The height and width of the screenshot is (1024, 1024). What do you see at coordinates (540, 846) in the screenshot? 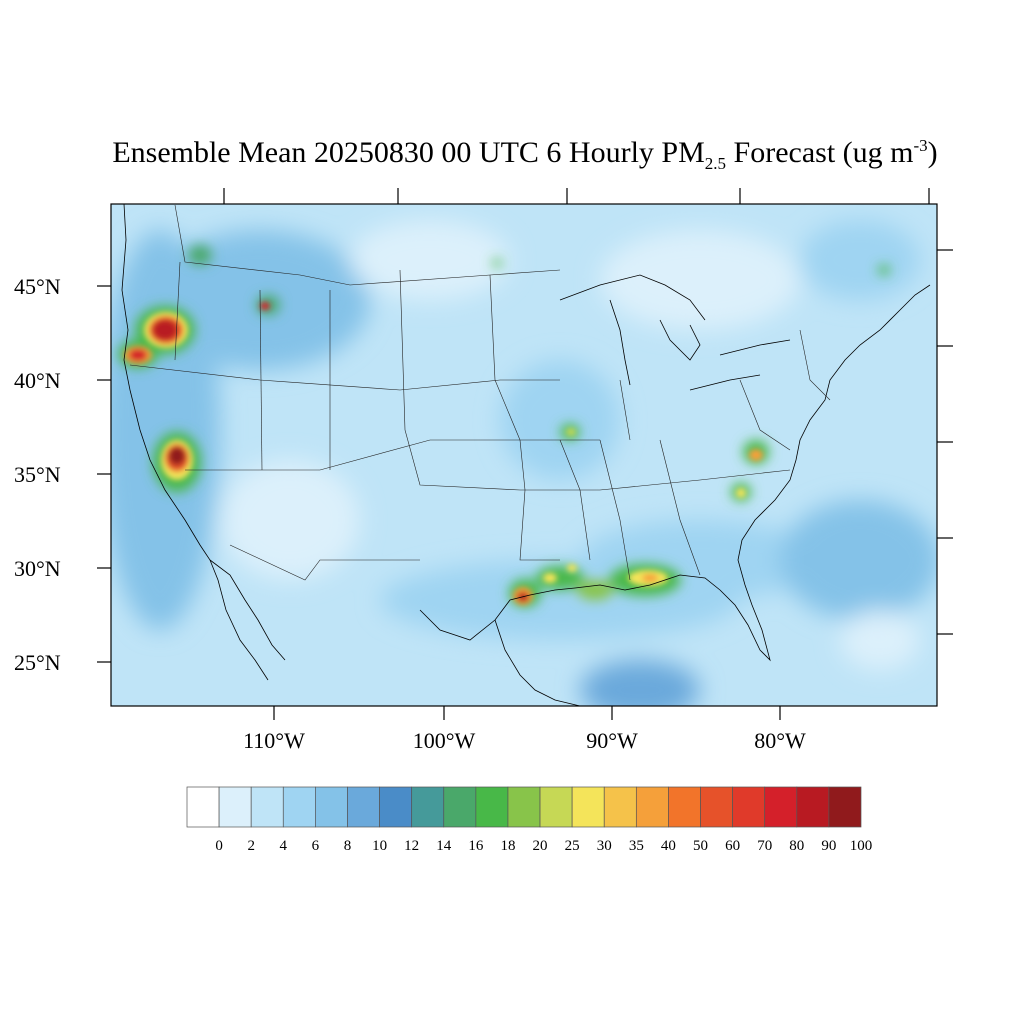
I see `colorbar-tick-label: 20` at bounding box center [540, 846].